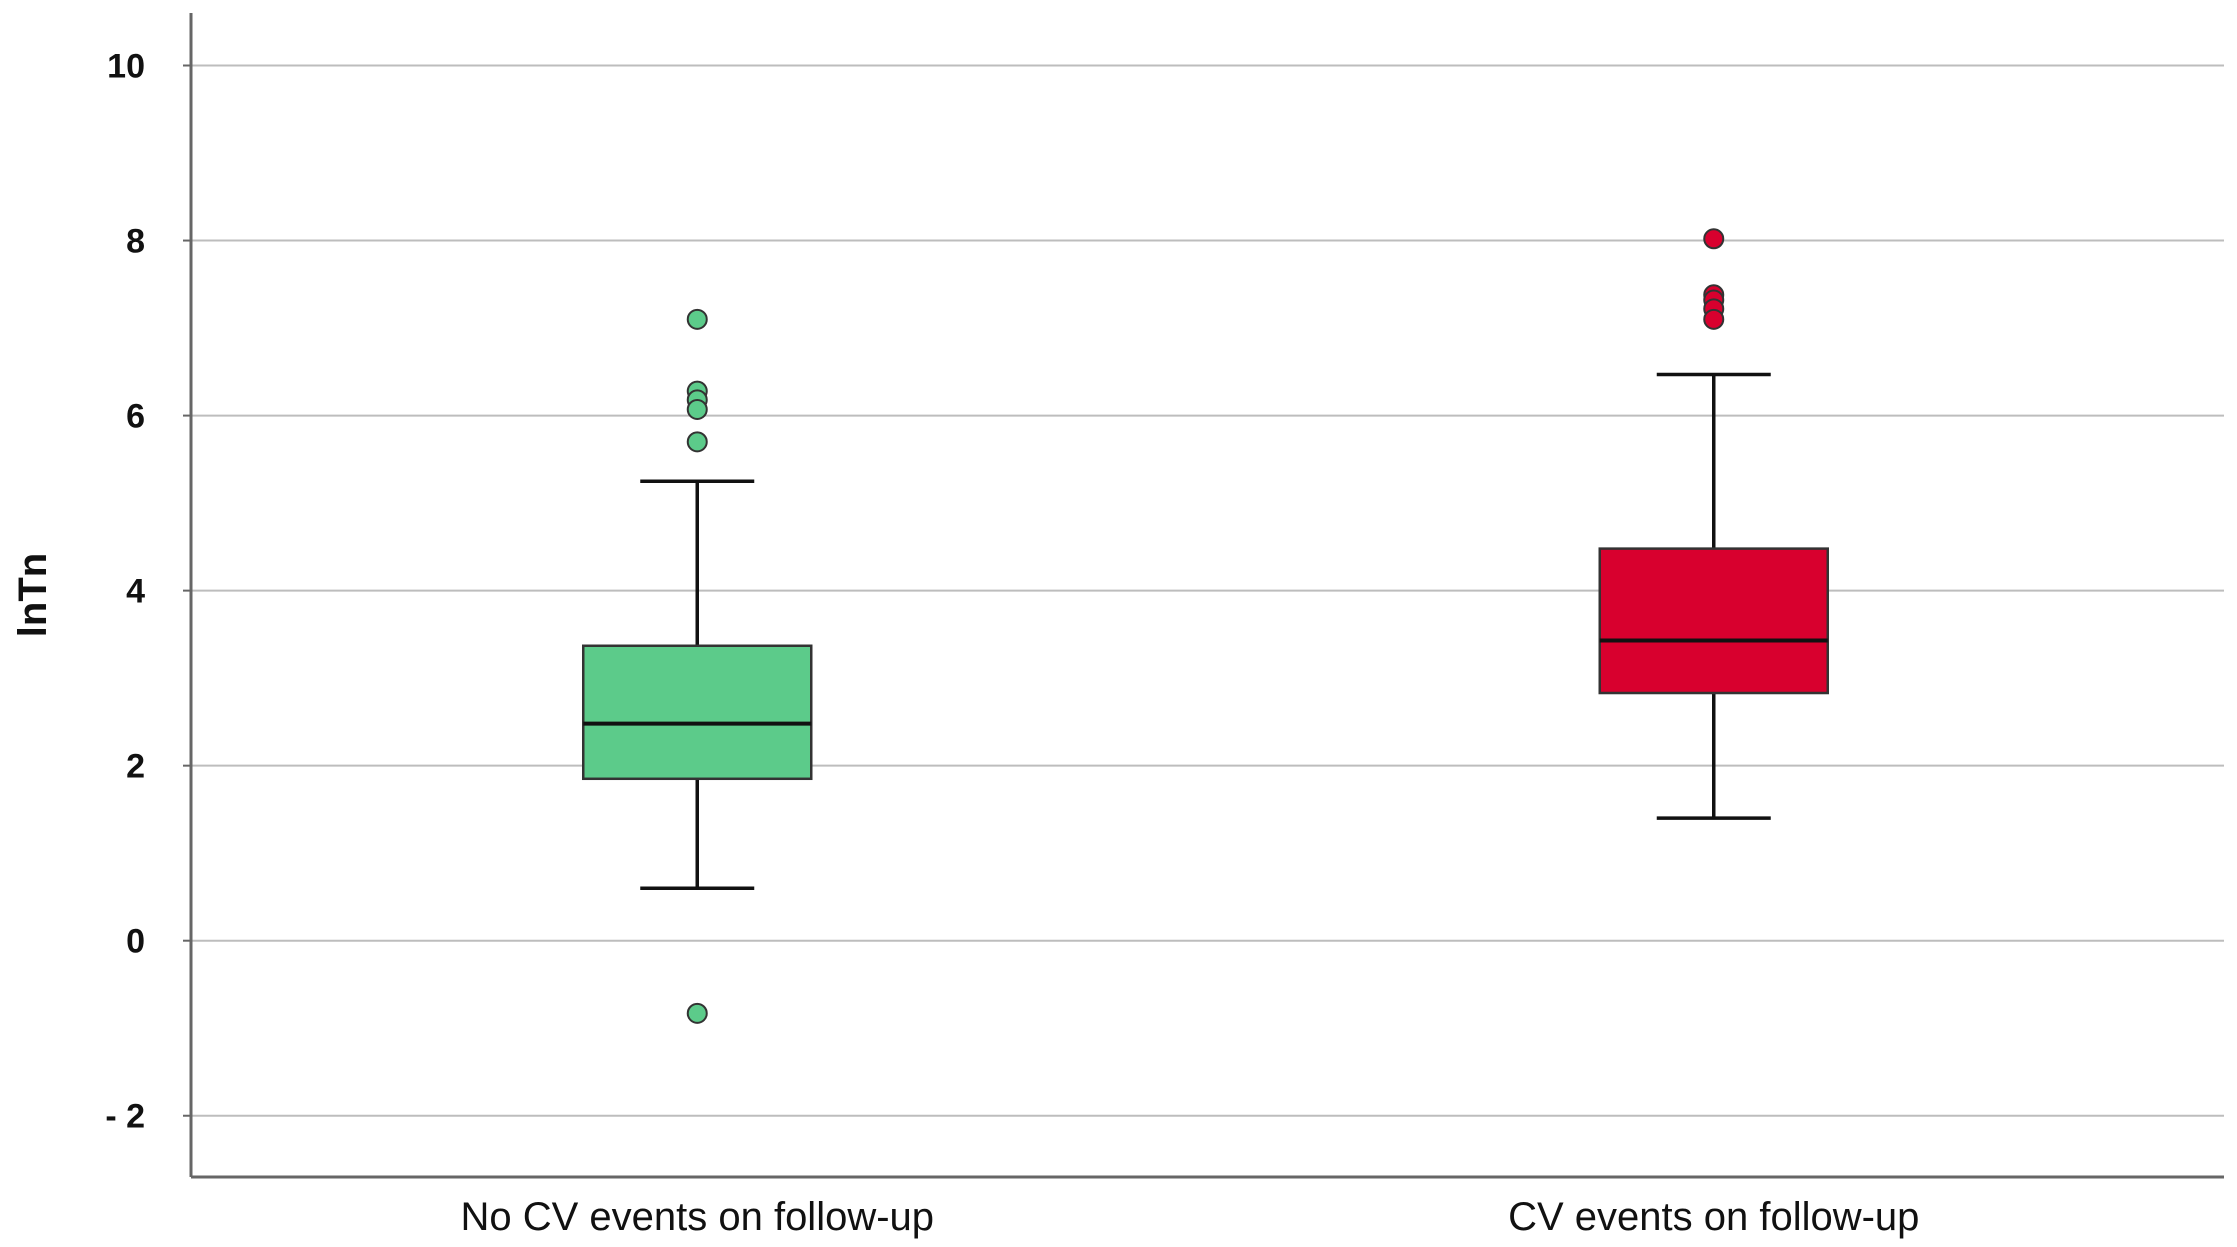  What do you see at coordinates (135, 592) in the screenshot?
I see `y-tick-label: 4` at bounding box center [135, 592].